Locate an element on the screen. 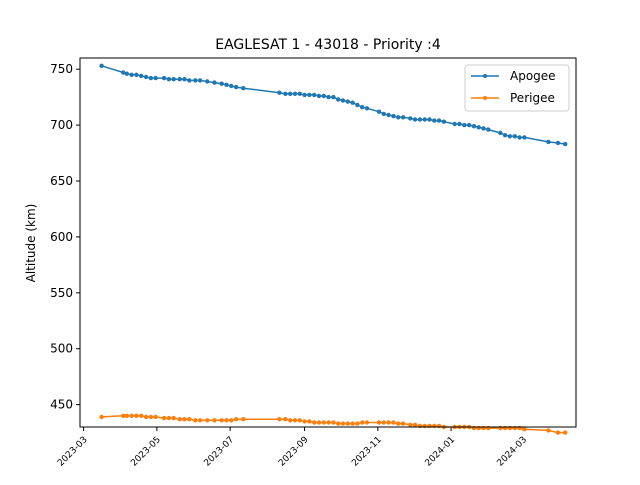  y-tick-label: 450 is located at coordinates (61, 405).